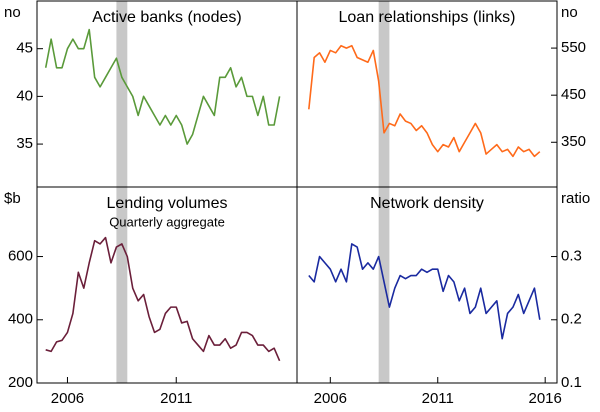 The height and width of the screenshot is (412, 600). Describe the element at coordinates (20, 382) in the screenshot. I see `y-tick-label: 200` at that location.